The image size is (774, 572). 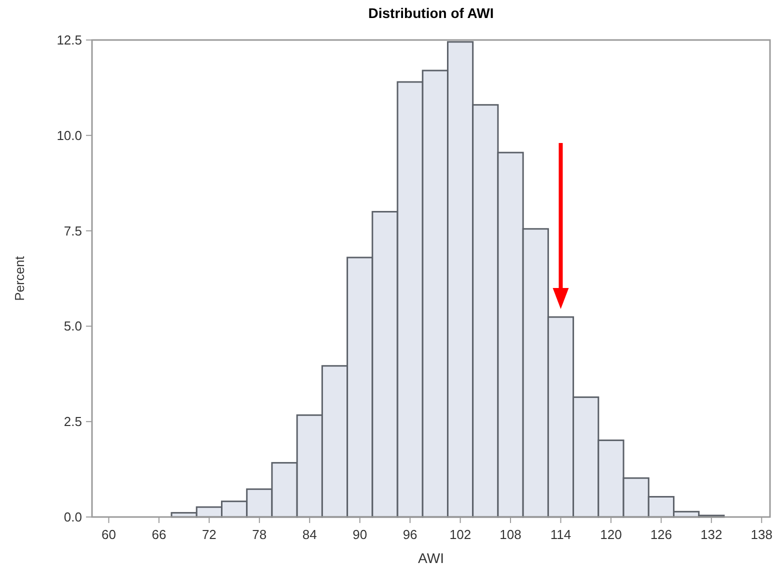 What do you see at coordinates (209, 534) in the screenshot?
I see `x-tick-label: 72` at bounding box center [209, 534].